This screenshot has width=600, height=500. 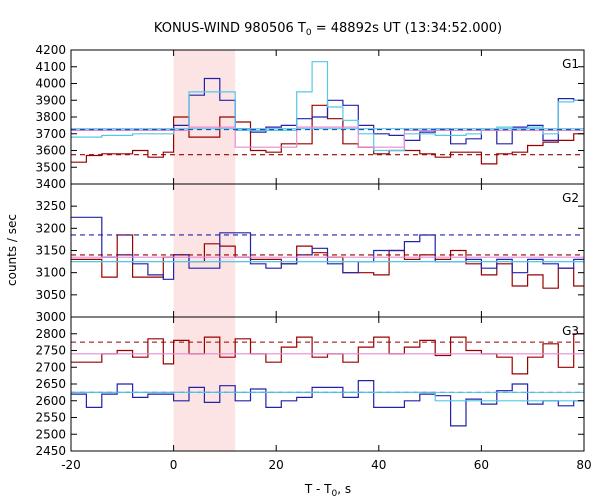 What do you see at coordinates (50, 206) in the screenshot?
I see `y-tick-label: 3250` at bounding box center [50, 206].